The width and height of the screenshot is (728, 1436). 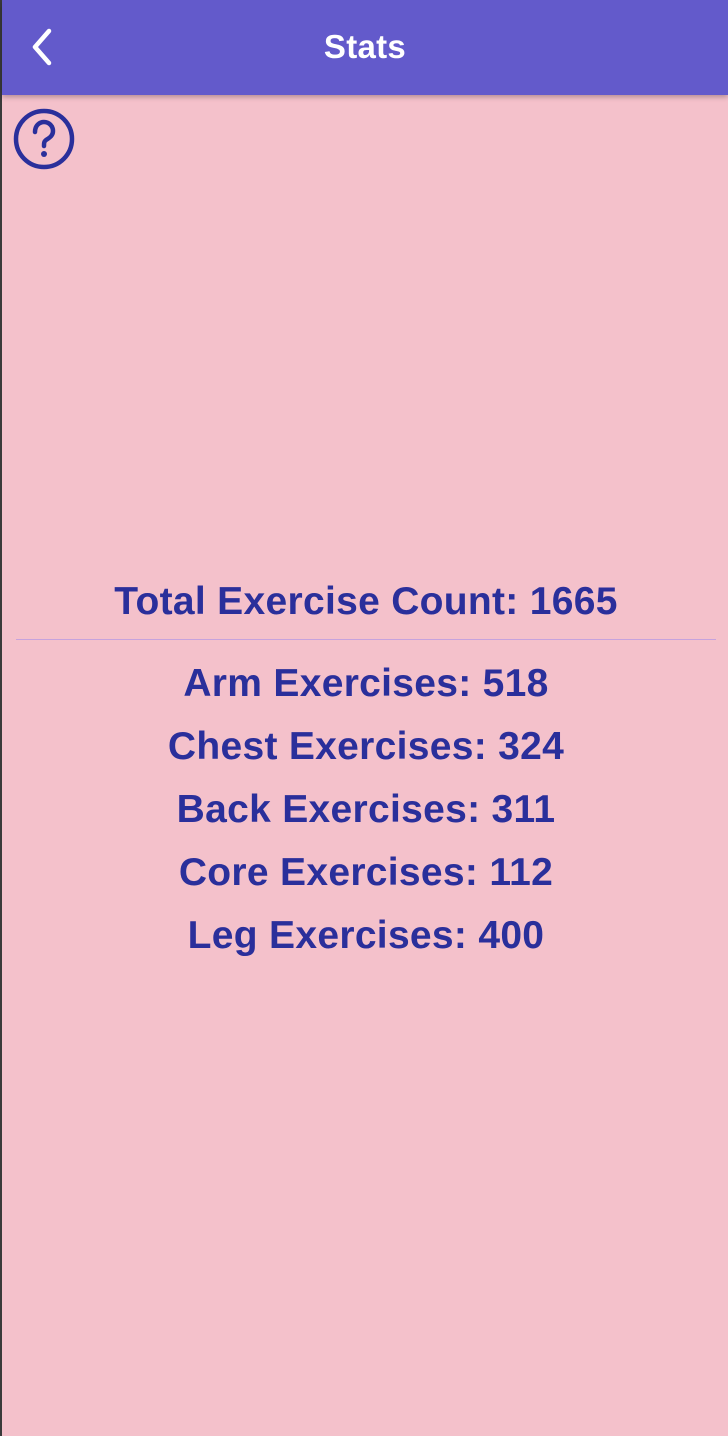 I want to click on back-button, so click(x=42, y=47).